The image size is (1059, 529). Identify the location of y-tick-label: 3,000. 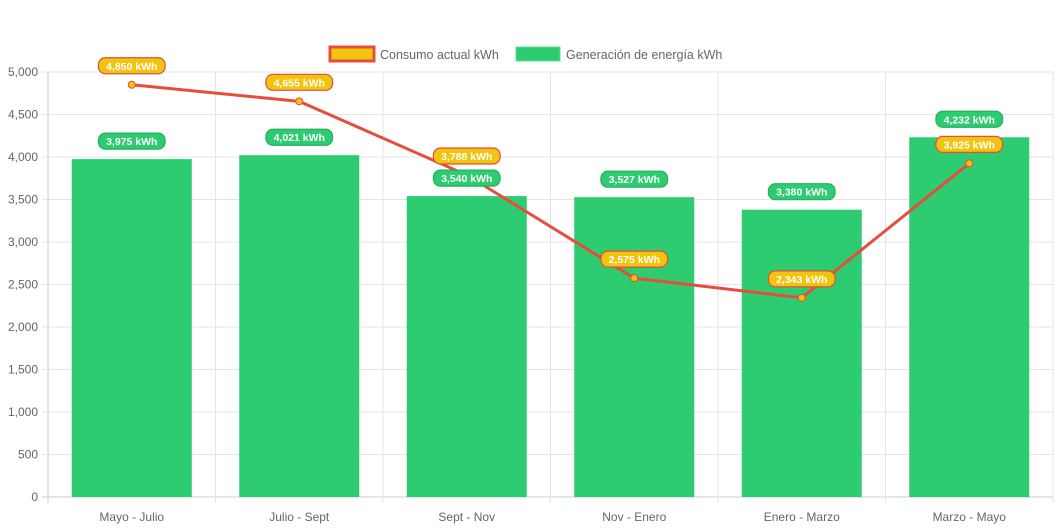
(23, 242).